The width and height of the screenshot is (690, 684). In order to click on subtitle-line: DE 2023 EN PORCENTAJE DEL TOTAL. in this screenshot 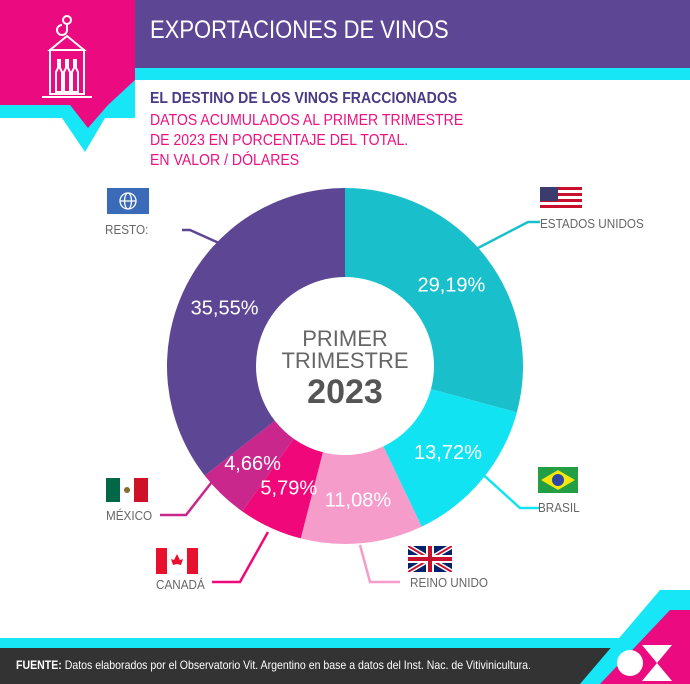, I will do `click(279, 140)`.